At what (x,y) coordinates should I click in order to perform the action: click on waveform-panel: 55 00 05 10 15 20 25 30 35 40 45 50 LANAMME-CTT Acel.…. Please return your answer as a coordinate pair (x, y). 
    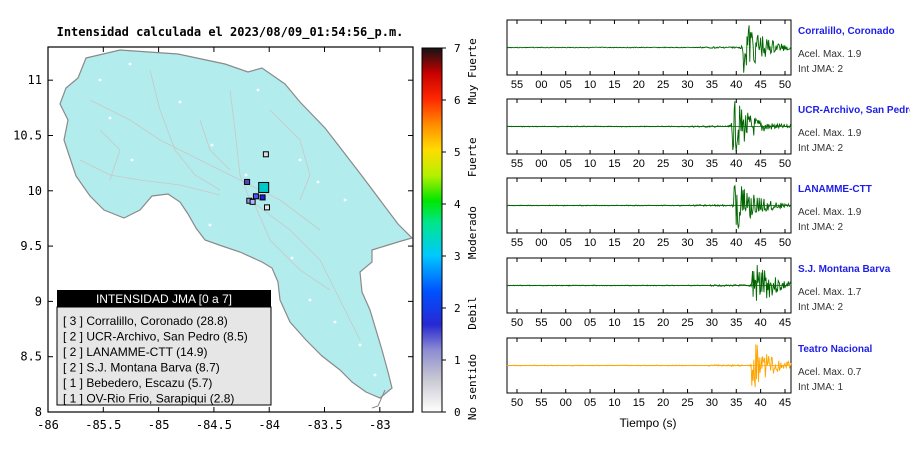
    Looking at the image, I should click on (689, 213).